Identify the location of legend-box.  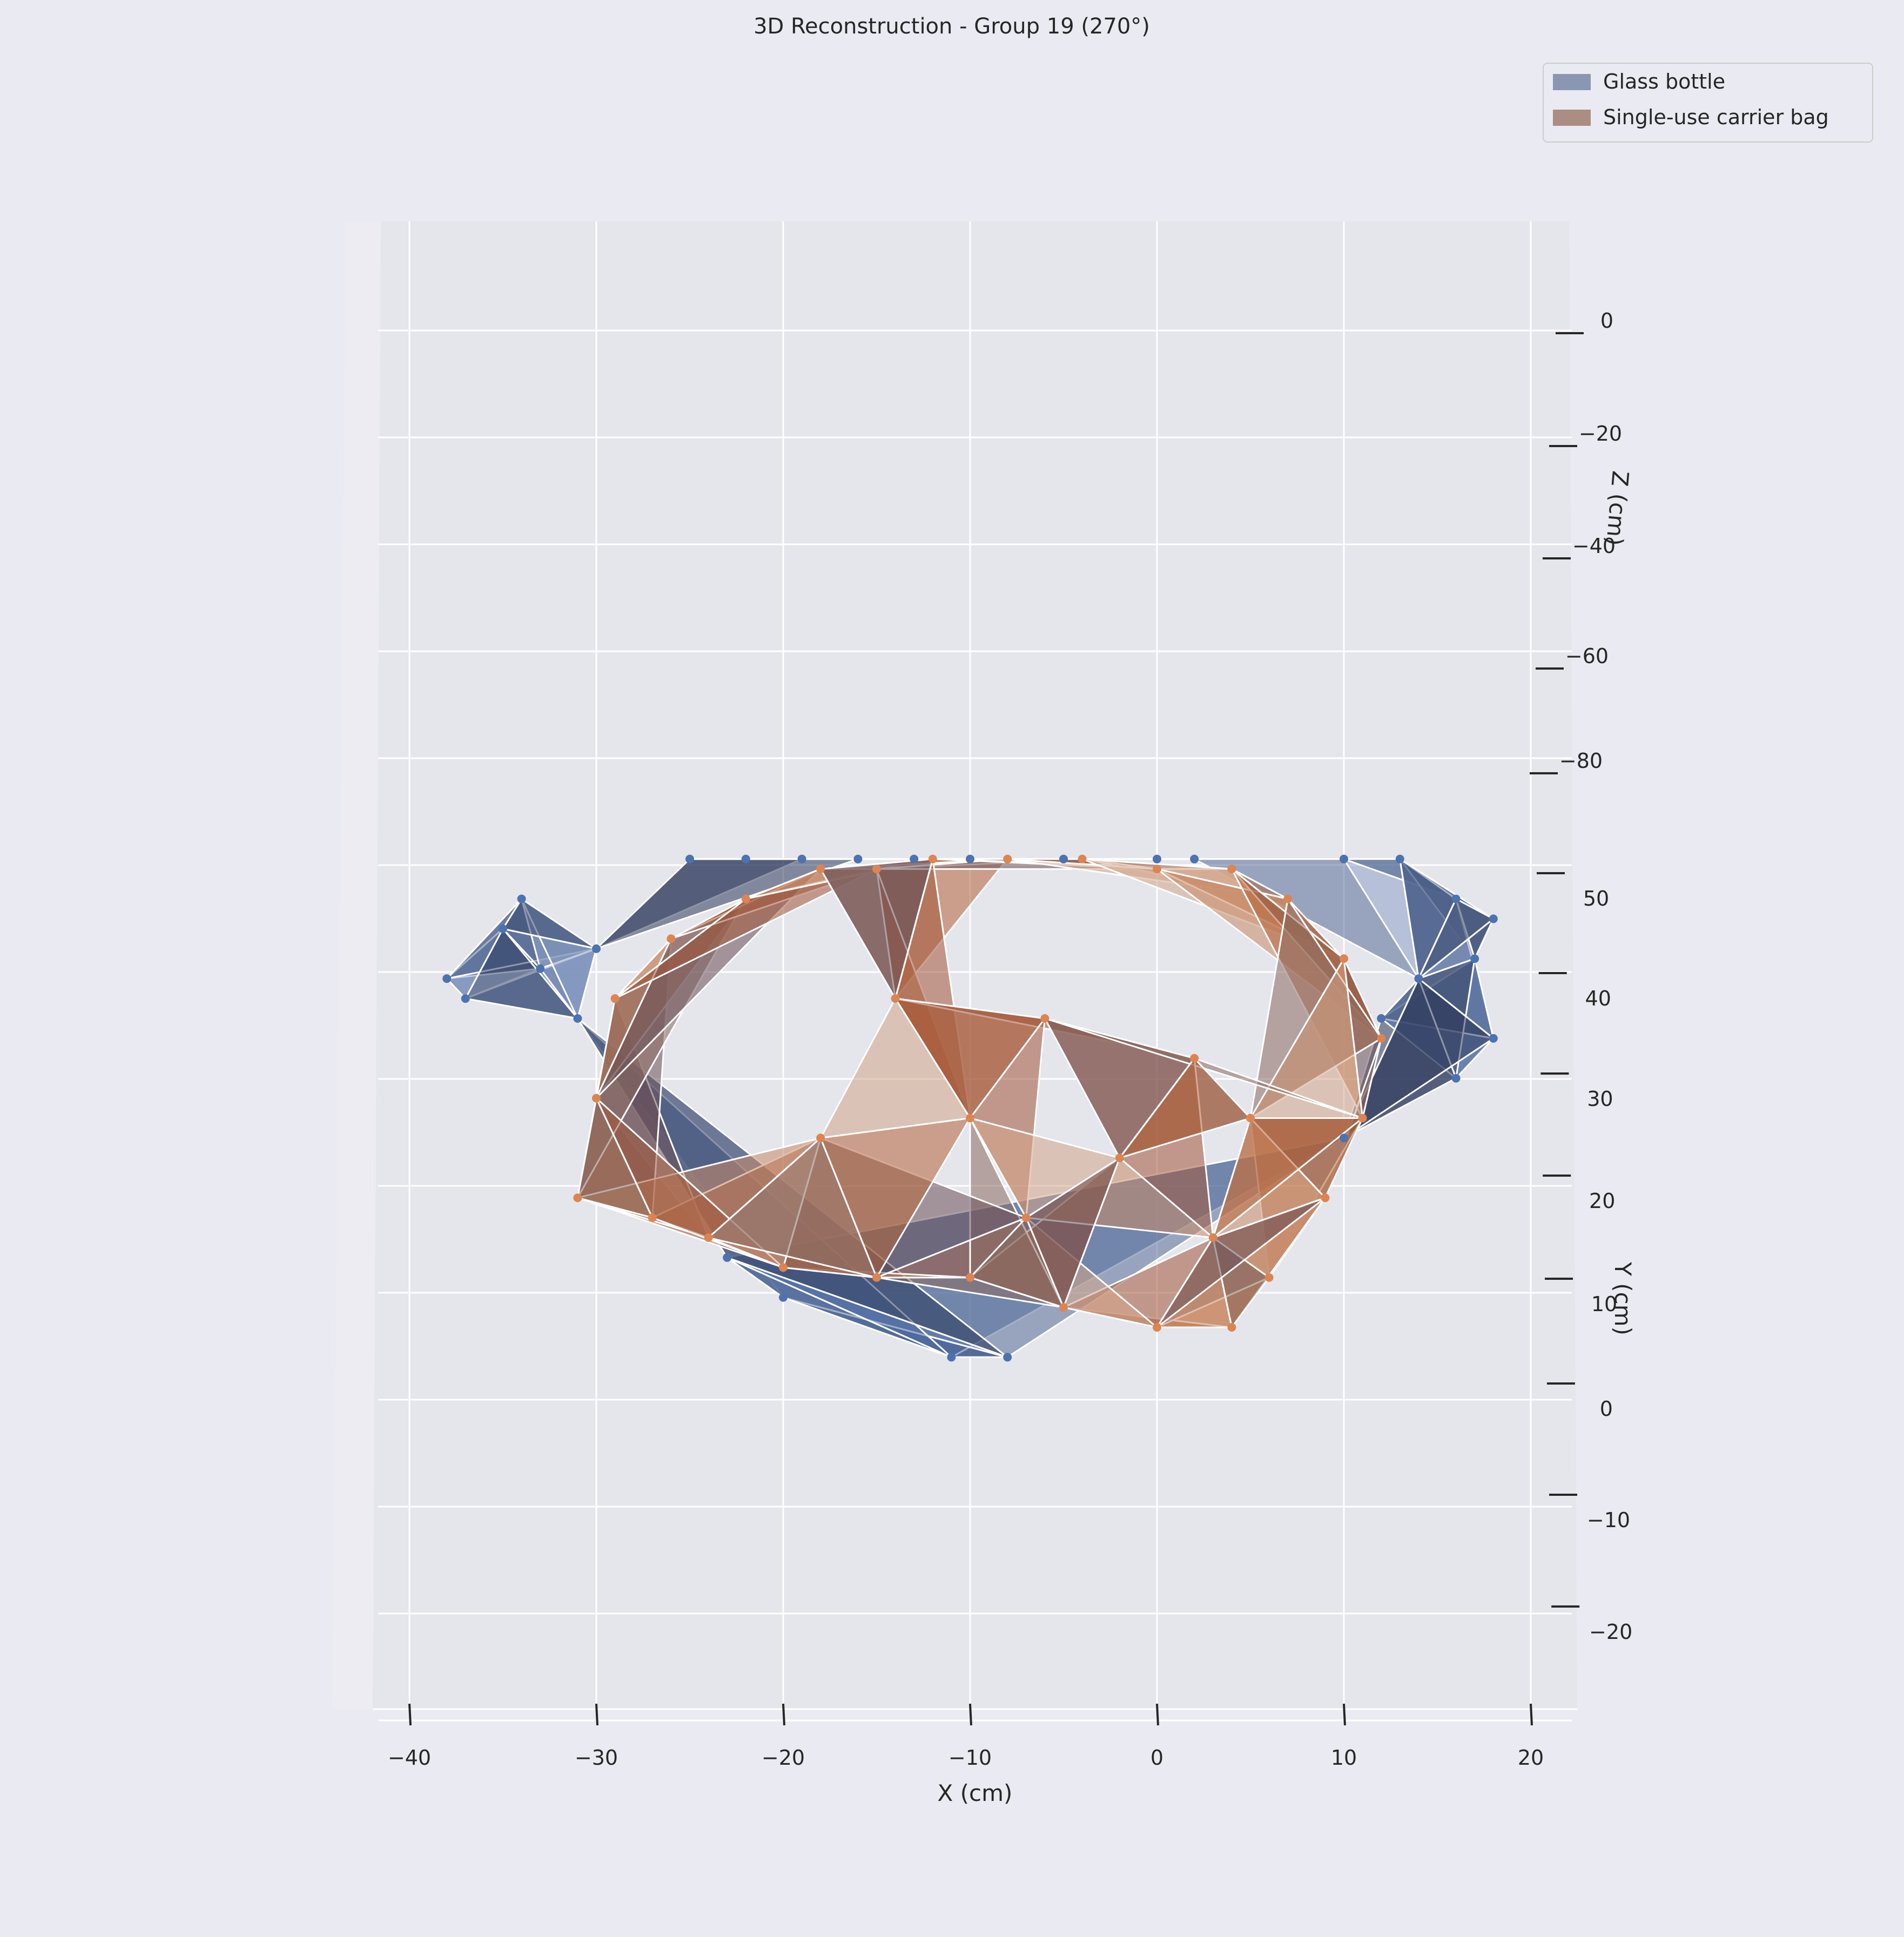
(1708, 103).